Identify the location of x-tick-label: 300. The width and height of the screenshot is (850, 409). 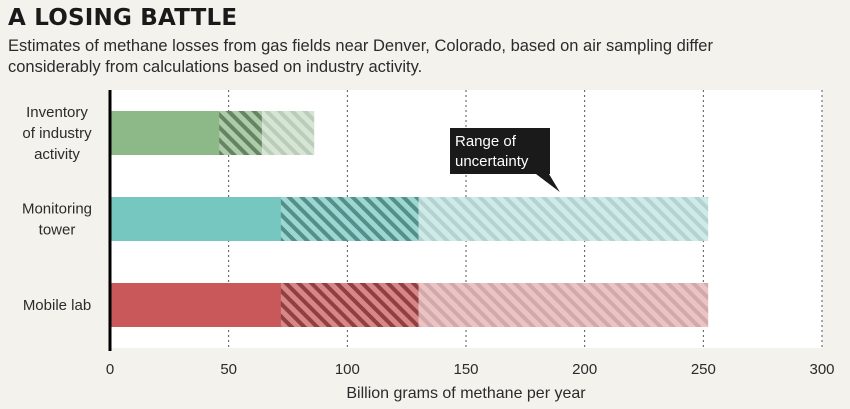
(821, 369).